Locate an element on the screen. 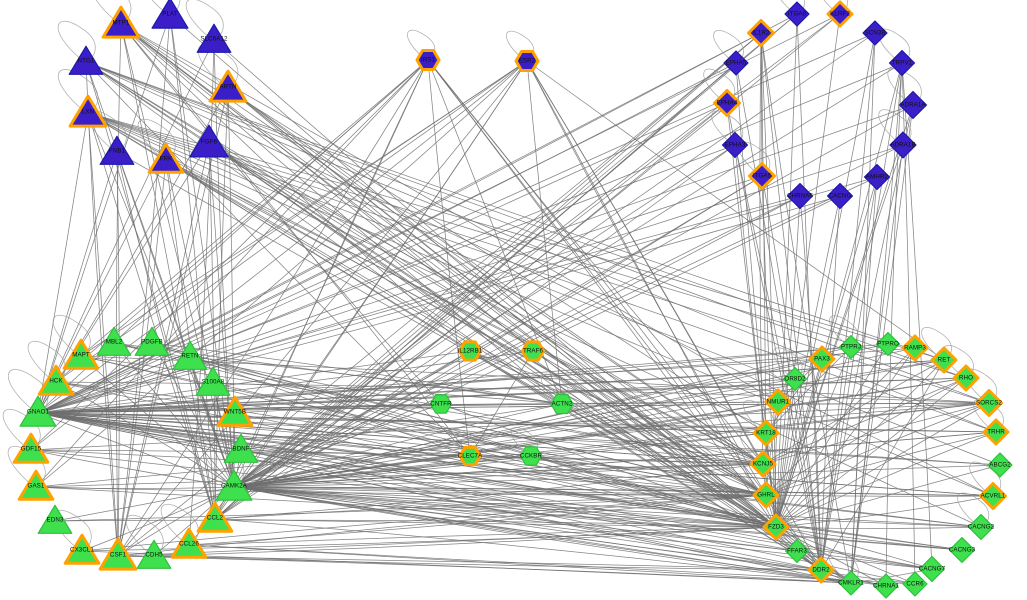  graph-node-ghrl is located at coordinates (766, 495).